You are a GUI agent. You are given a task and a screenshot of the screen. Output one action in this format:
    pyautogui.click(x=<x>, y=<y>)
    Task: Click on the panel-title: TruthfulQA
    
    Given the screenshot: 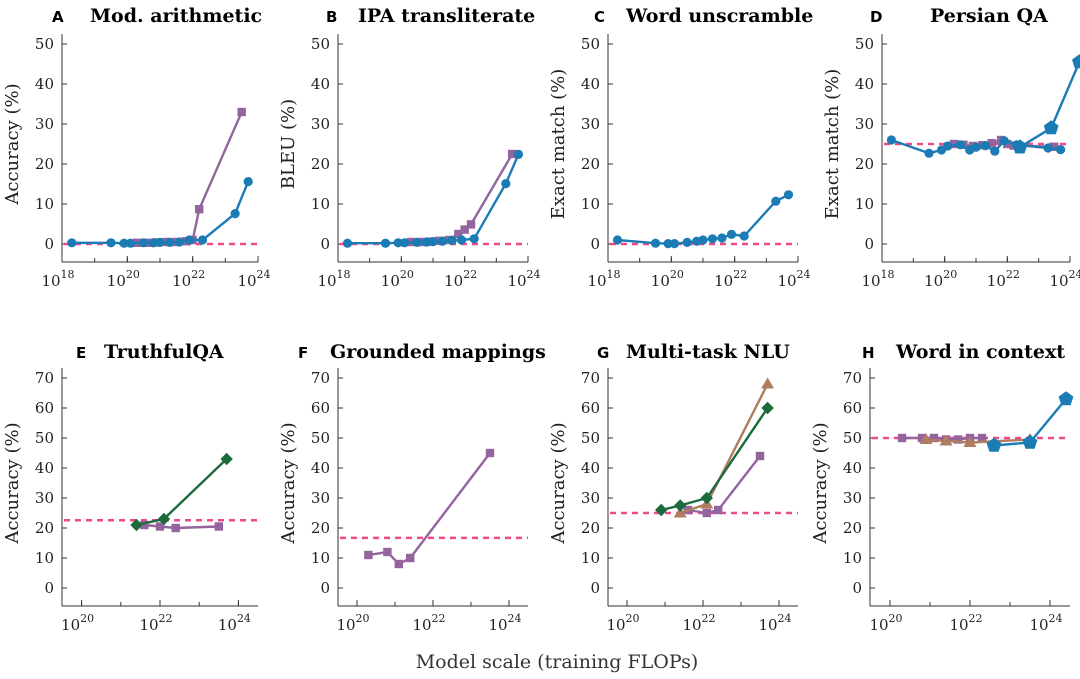 What is the action you would take?
    pyautogui.click(x=164, y=352)
    